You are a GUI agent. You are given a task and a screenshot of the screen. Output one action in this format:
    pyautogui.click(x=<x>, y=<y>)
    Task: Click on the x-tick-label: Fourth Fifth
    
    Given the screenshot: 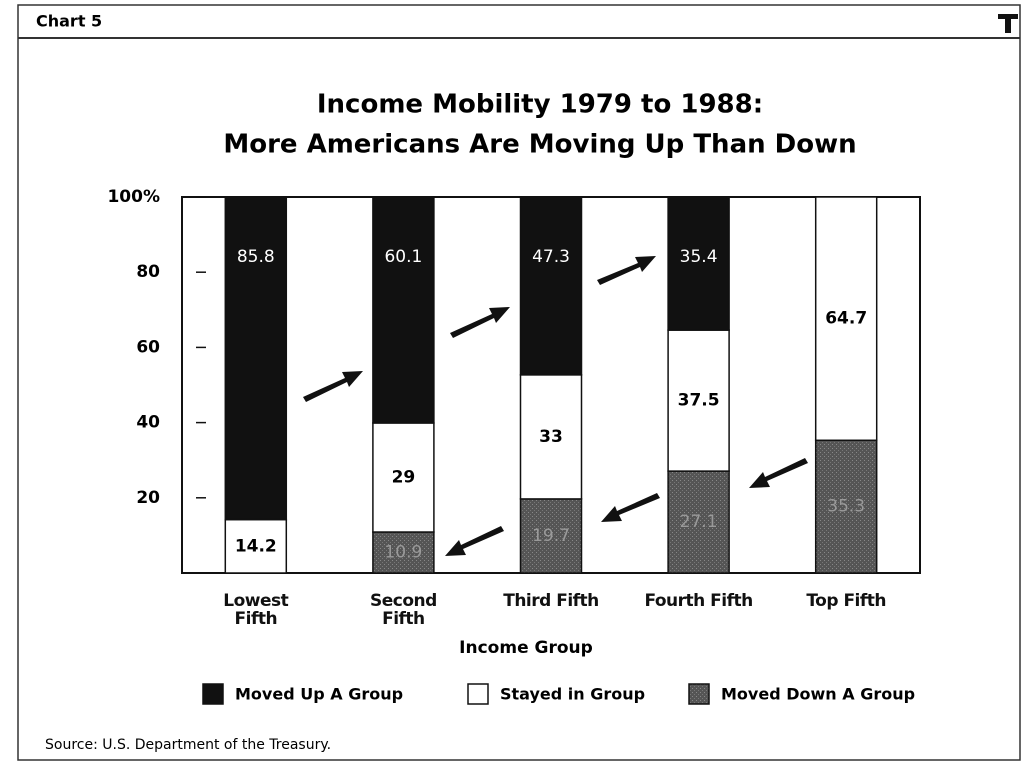 What is the action you would take?
    pyautogui.click(x=698, y=601)
    